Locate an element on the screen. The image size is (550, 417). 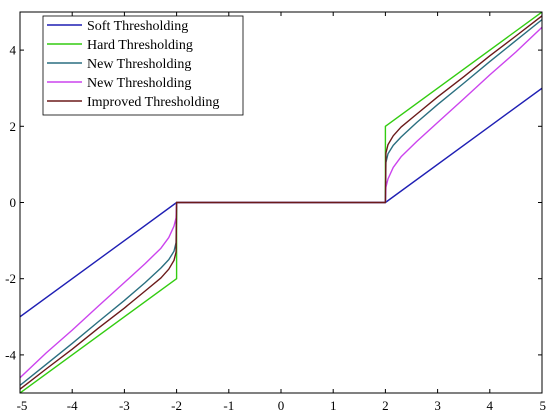
legend-label-0: Soft Thresholding is located at coordinates (137, 26).